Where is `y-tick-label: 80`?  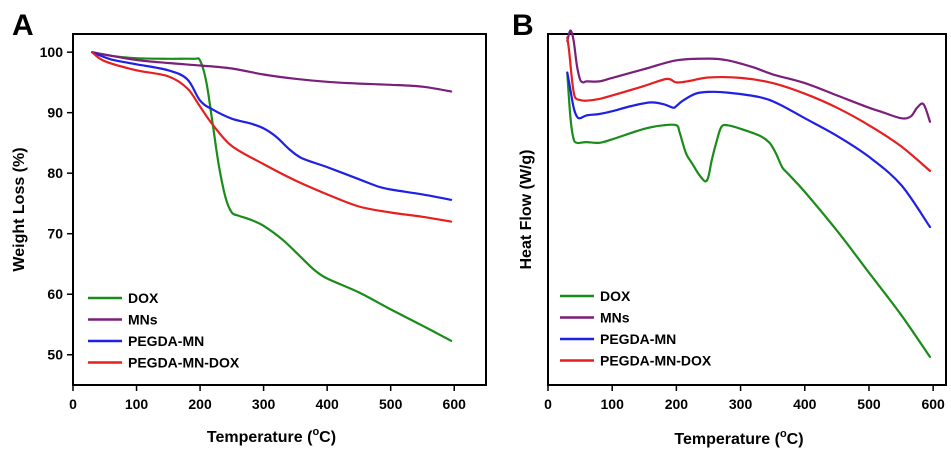
y-tick-label: 80 is located at coordinates (55, 173).